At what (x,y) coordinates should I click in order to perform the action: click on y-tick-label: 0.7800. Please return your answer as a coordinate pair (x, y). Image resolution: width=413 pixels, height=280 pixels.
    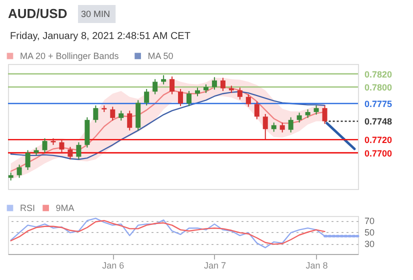
    Looking at the image, I should click on (378, 87).